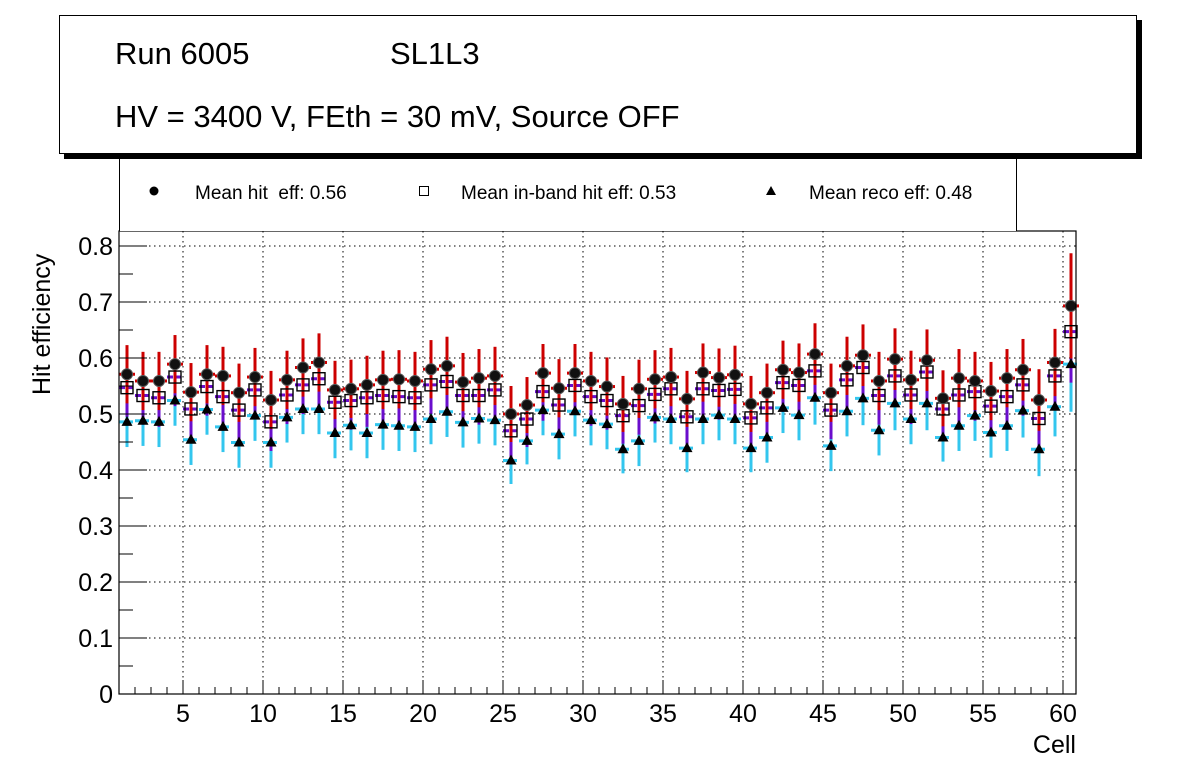  I want to click on x-tick-label: 40, so click(743, 714).